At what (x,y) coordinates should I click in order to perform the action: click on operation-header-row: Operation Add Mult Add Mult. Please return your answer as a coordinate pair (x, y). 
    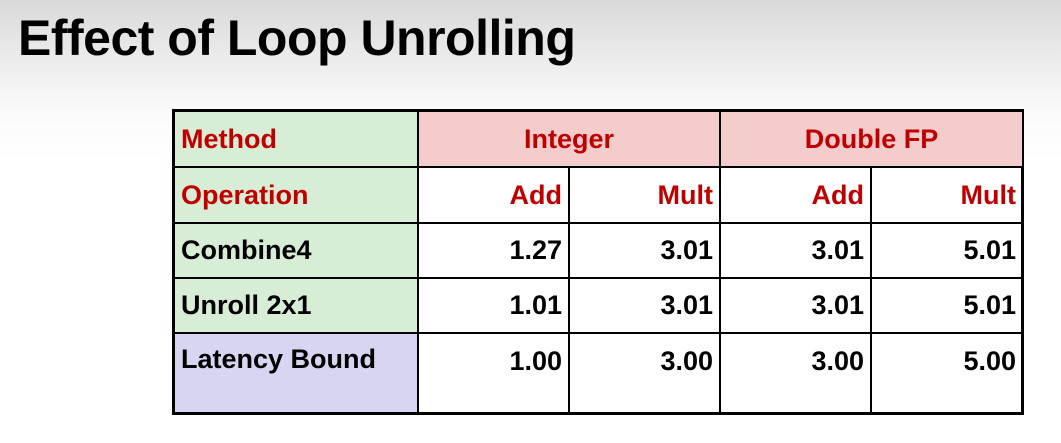
    Looking at the image, I should click on (598, 195).